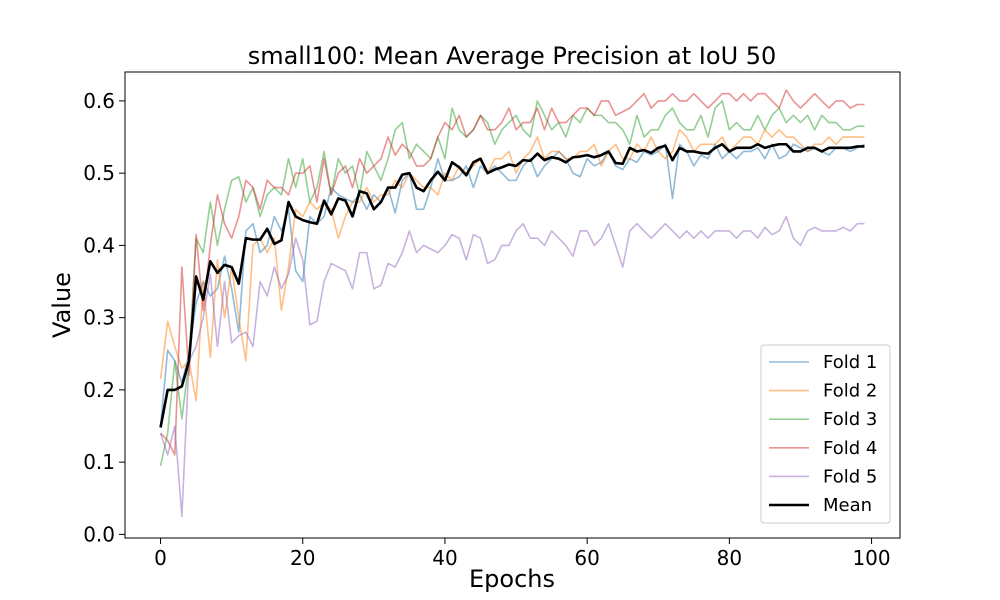  What do you see at coordinates (871, 558) in the screenshot?
I see `x-tick-label: 100` at bounding box center [871, 558].